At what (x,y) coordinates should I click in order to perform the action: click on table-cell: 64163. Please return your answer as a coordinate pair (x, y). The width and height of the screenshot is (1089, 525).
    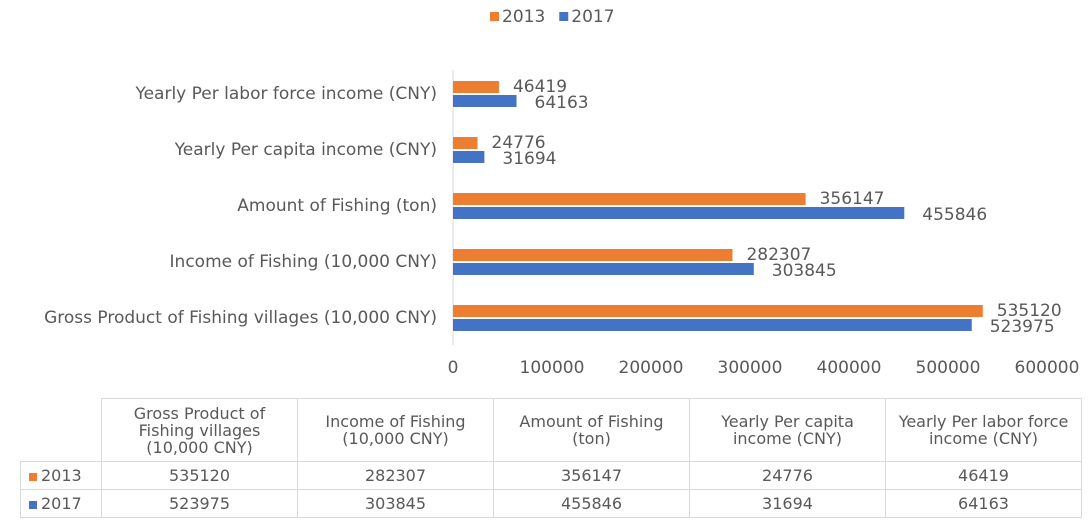
    Looking at the image, I should click on (983, 503).